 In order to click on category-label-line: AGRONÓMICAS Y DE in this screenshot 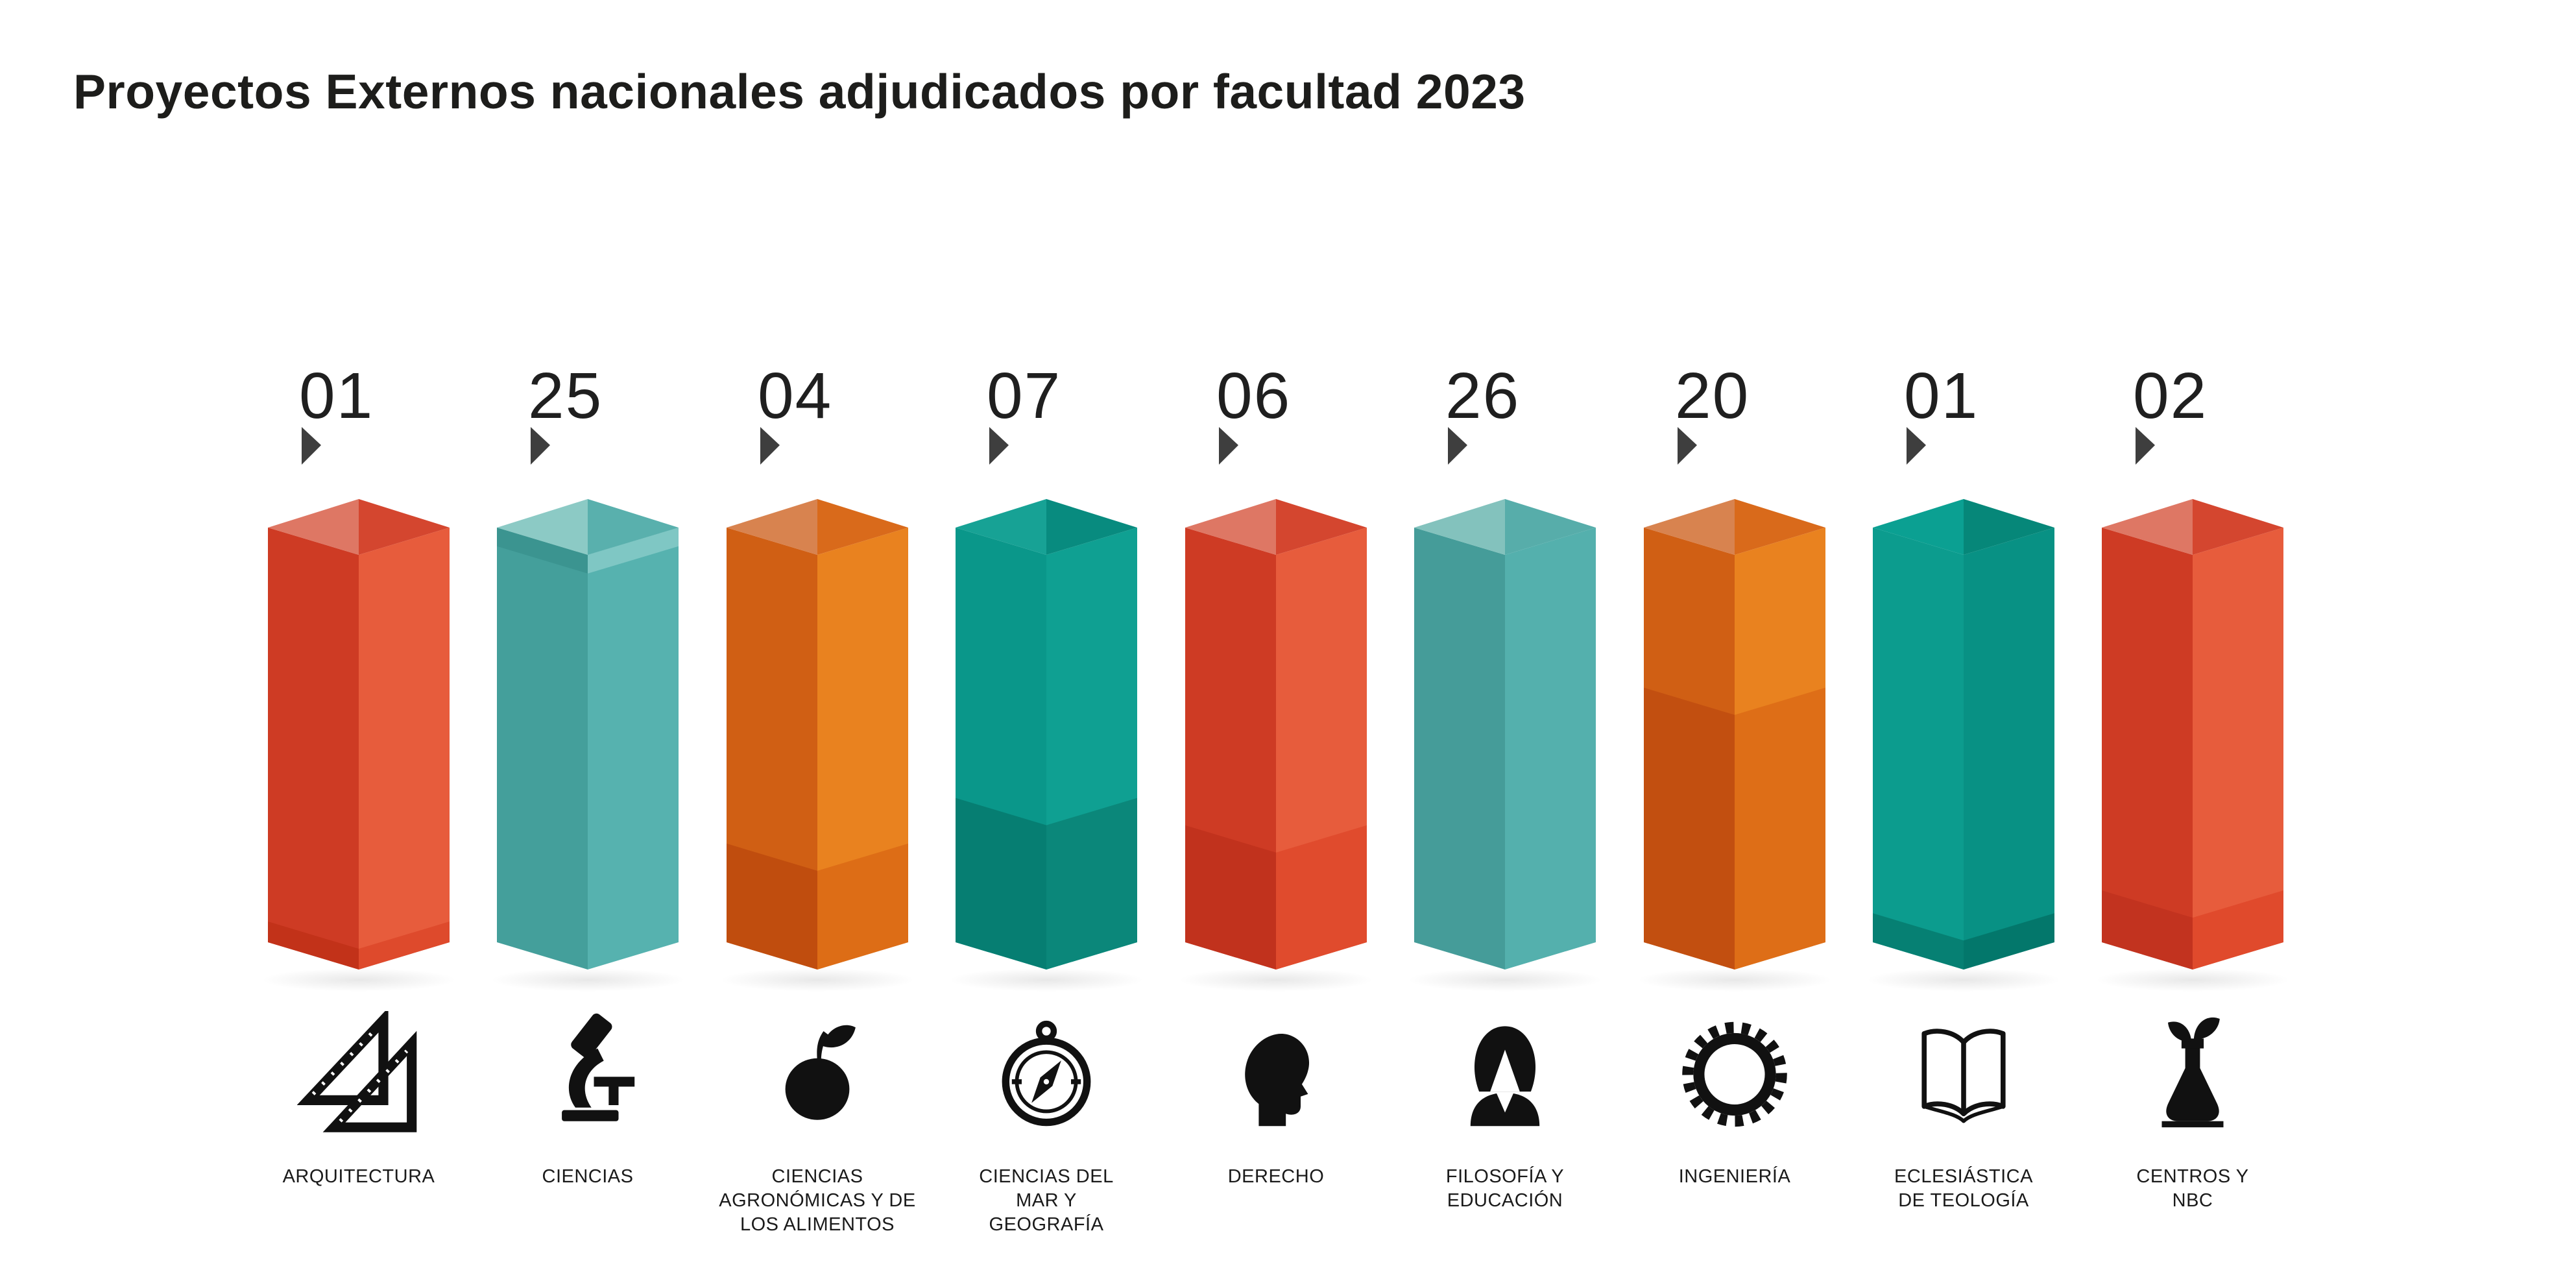, I will do `click(817, 1200)`.